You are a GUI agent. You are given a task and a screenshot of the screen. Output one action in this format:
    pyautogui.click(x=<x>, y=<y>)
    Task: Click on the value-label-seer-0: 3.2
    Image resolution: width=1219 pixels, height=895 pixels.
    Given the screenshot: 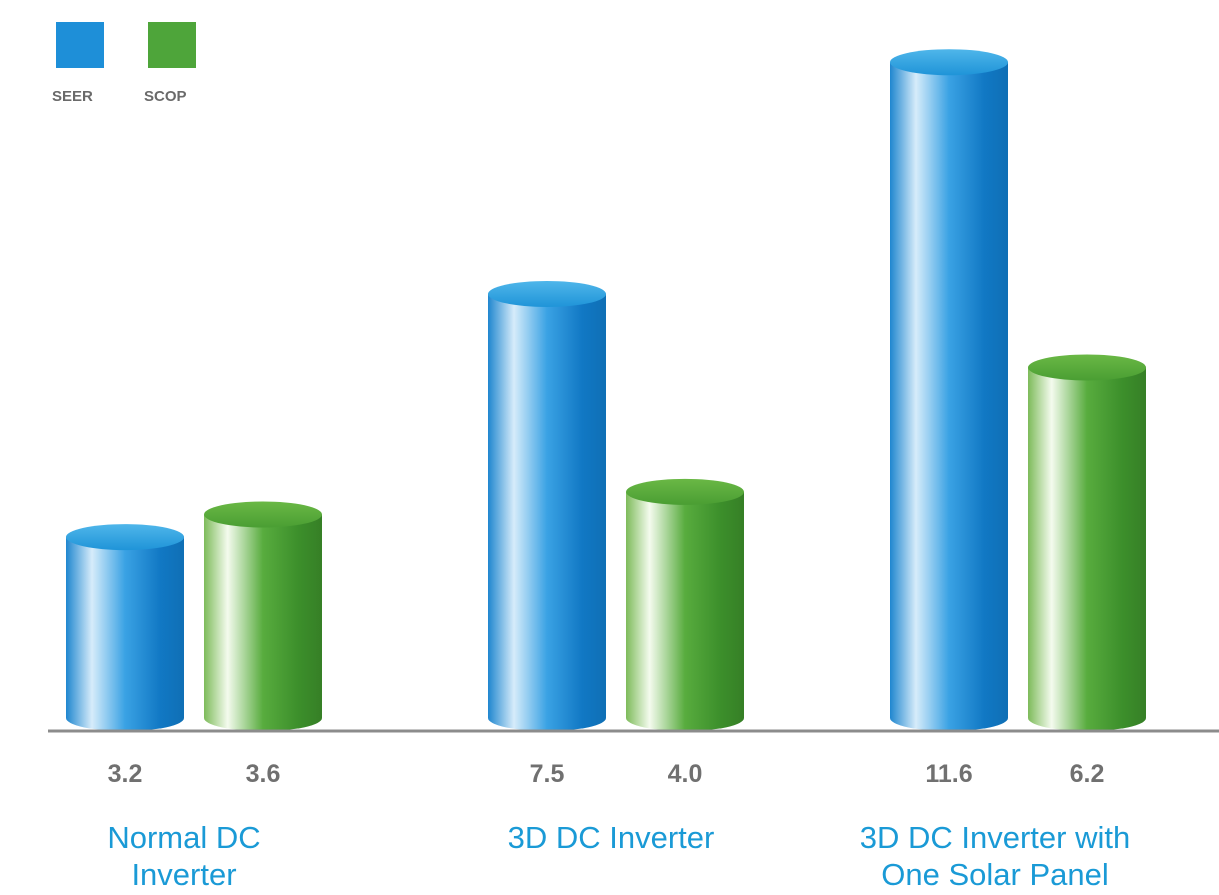 What is the action you would take?
    pyautogui.click(x=125, y=774)
    